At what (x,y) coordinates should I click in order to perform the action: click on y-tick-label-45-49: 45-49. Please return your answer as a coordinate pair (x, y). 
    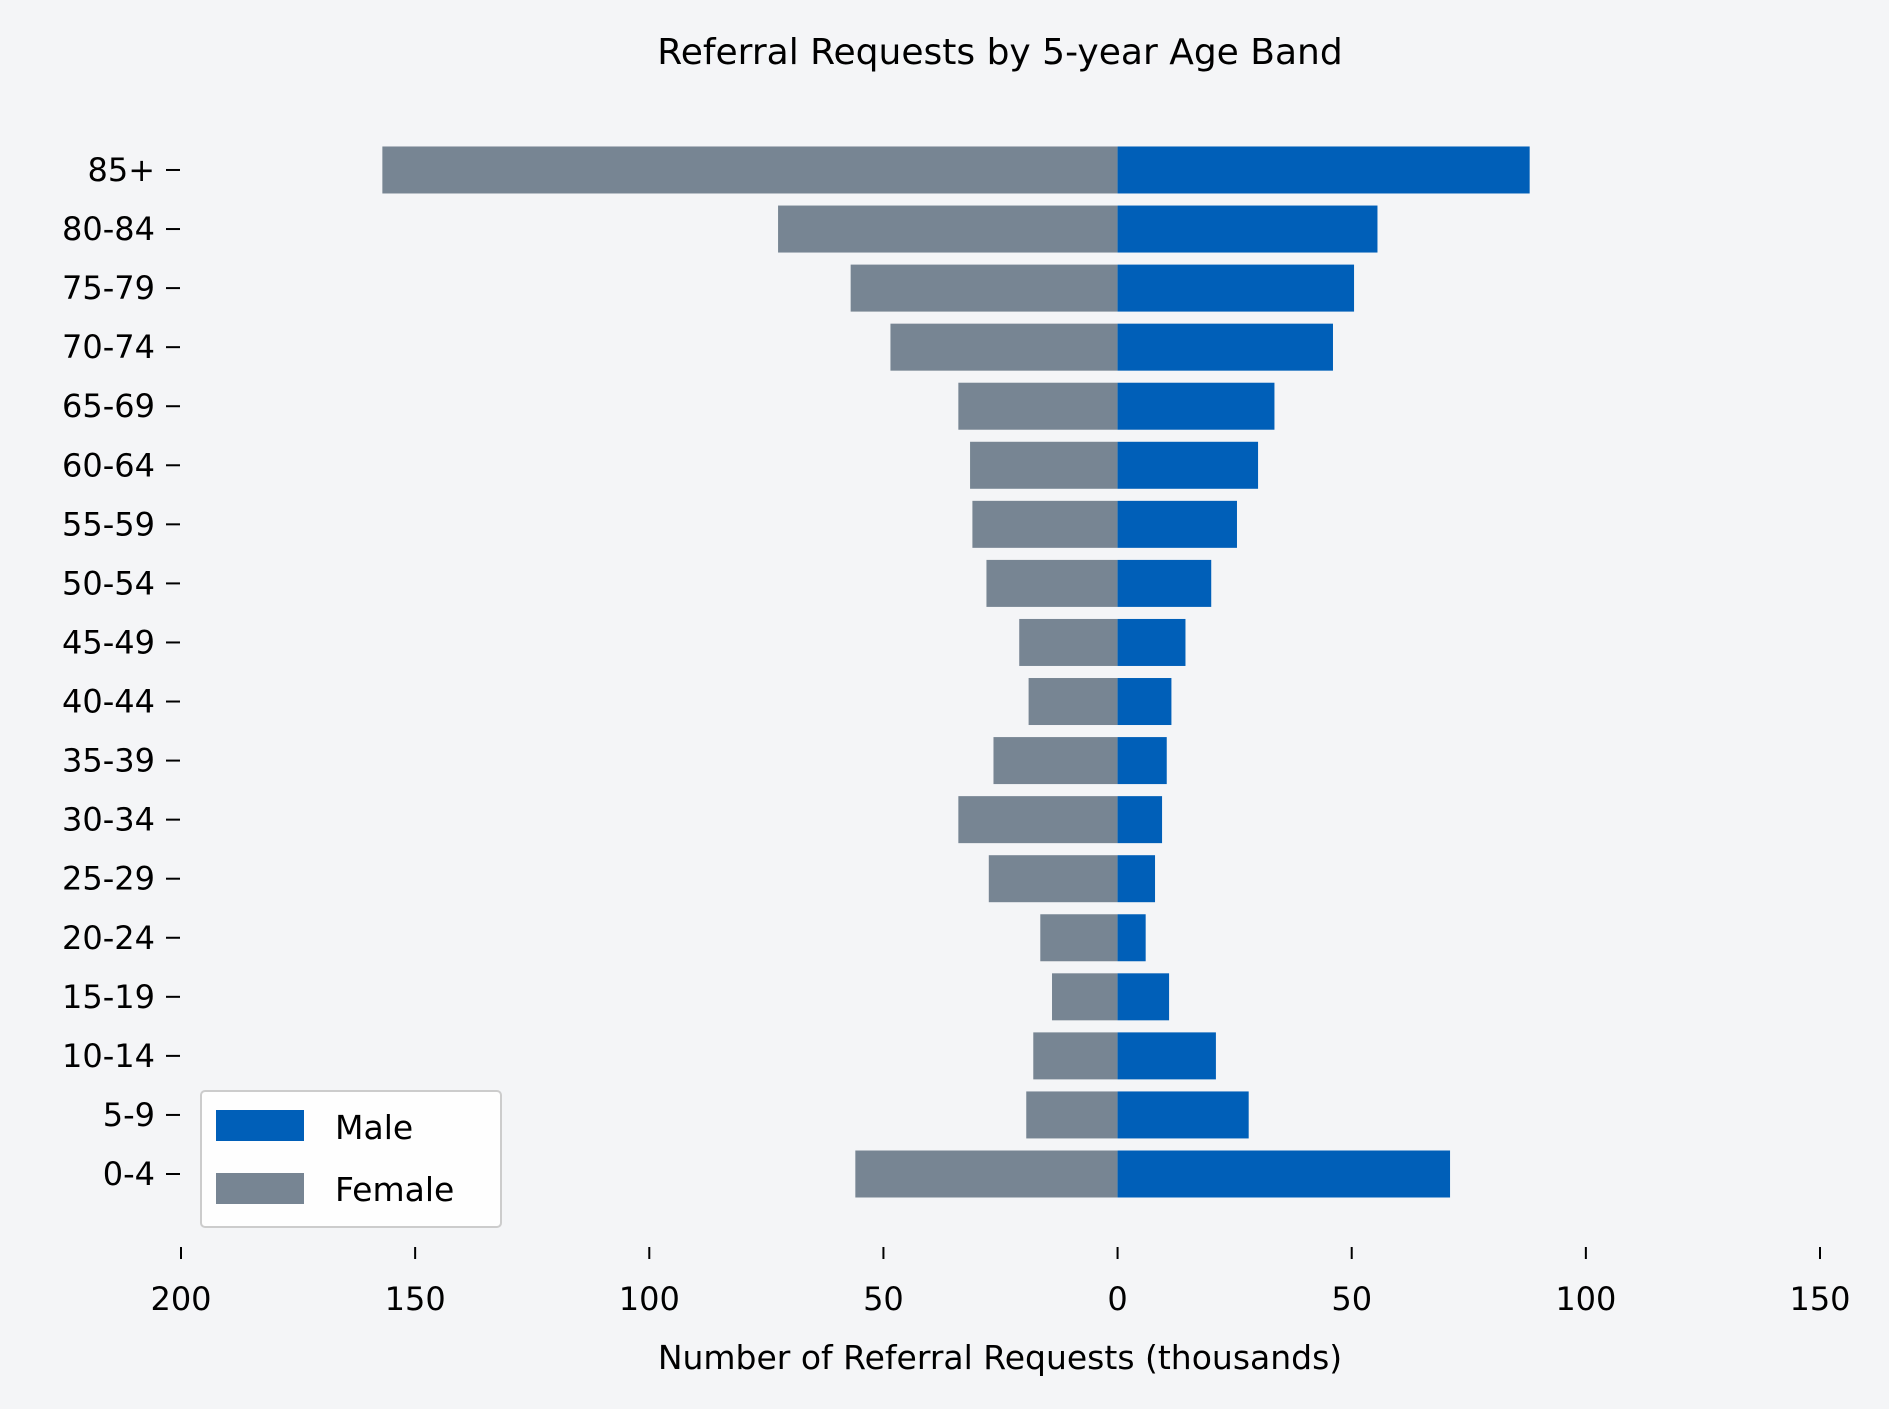
    Looking at the image, I should click on (108, 642).